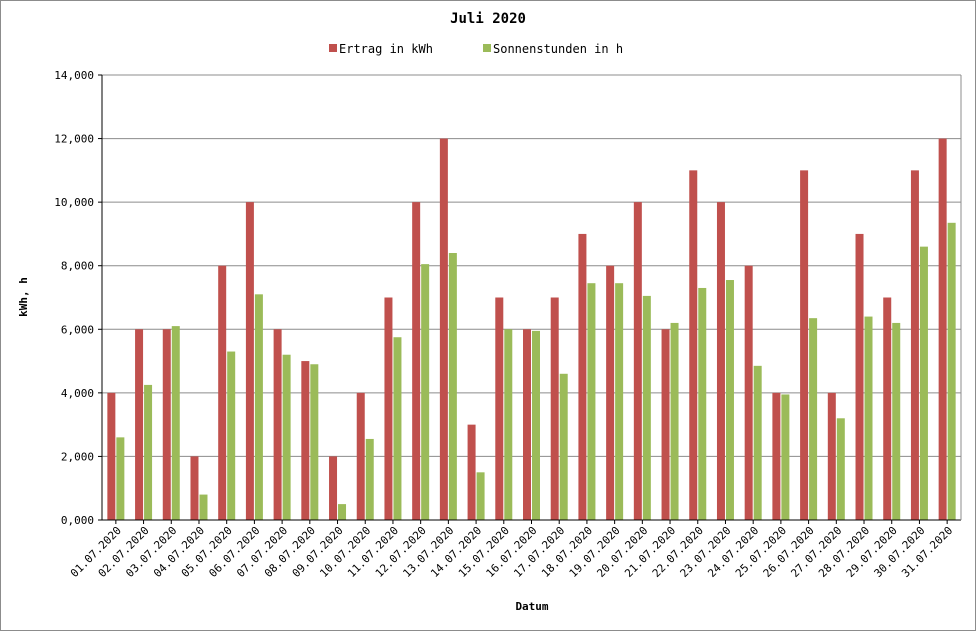 The height and width of the screenshot is (631, 976). What do you see at coordinates (488, 19) in the screenshot?
I see `chart-title: Juli 2020` at bounding box center [488, 19].